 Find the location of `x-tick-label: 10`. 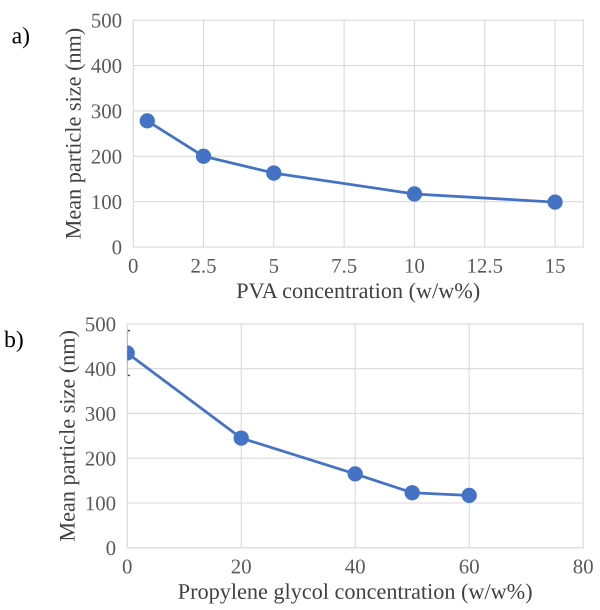

x-tick-label: 10 is located at coordinates (415, 265).